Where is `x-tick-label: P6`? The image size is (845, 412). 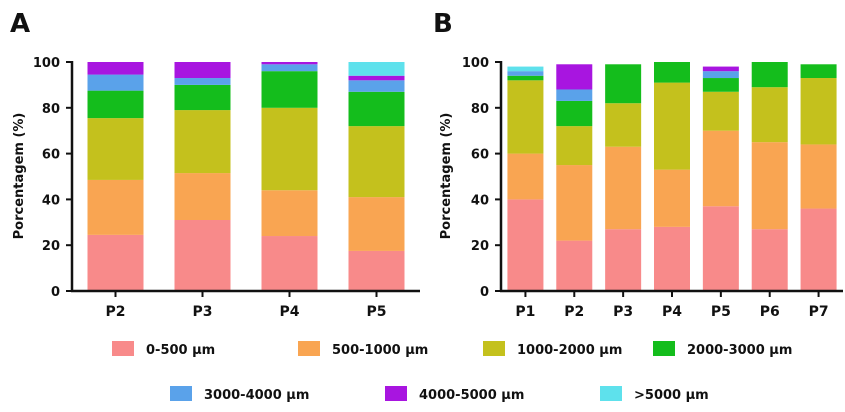 x-tick-label: P6 is located at coordinates (770, 312).